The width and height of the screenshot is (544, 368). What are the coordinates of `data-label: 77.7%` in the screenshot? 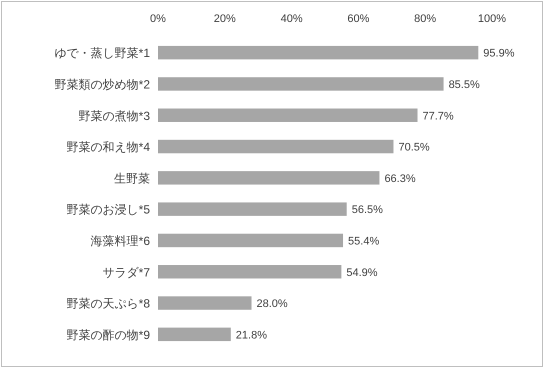 It's located at (438, 116).